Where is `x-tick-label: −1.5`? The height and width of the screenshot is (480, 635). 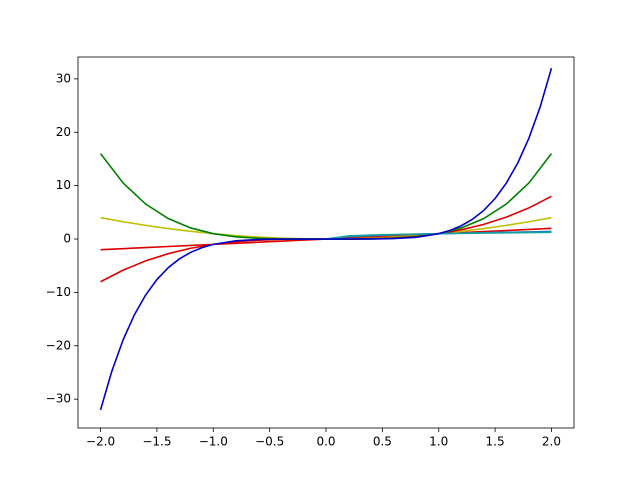 x-tick-label: −1.5 is located at coordinates (156, 442).